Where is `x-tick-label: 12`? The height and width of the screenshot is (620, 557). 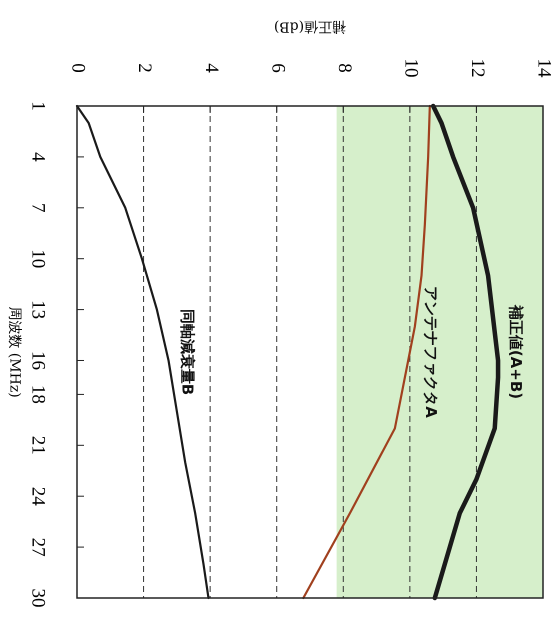 x-tick-label: 12 is located at coordinates (477, 68).